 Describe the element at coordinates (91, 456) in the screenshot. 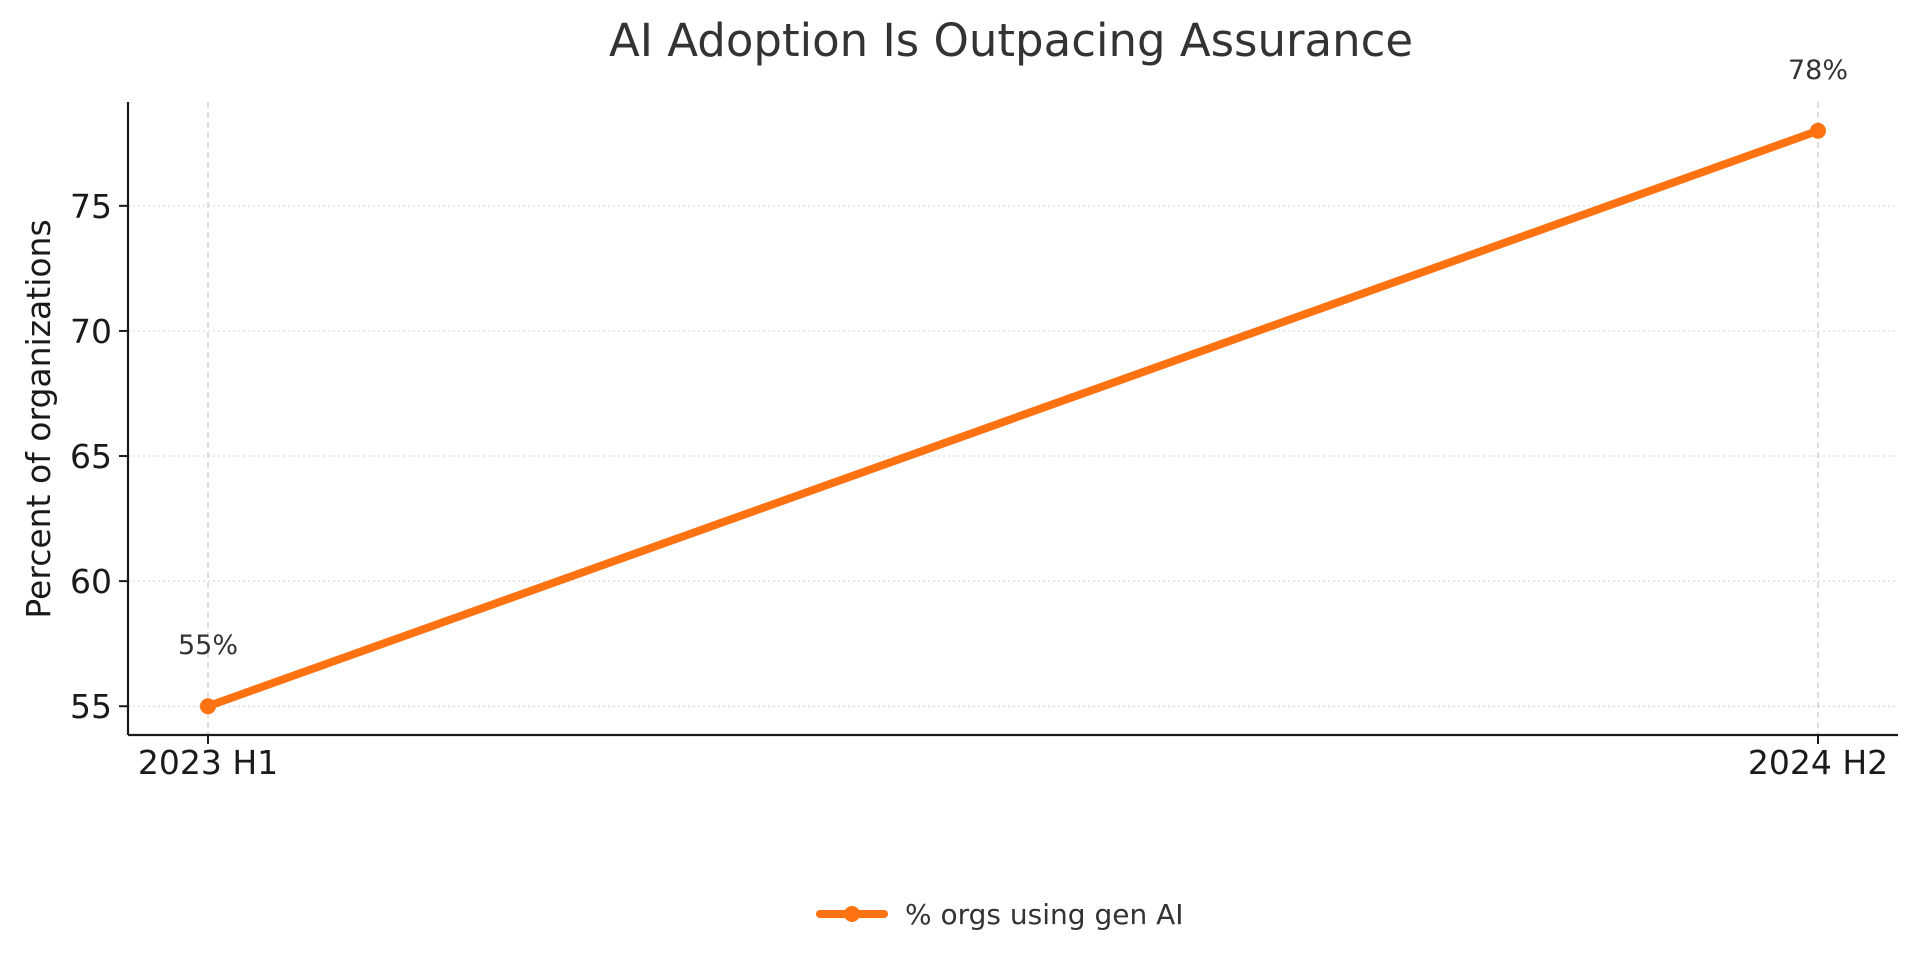

I see `y-tick-label: 65` at that location.